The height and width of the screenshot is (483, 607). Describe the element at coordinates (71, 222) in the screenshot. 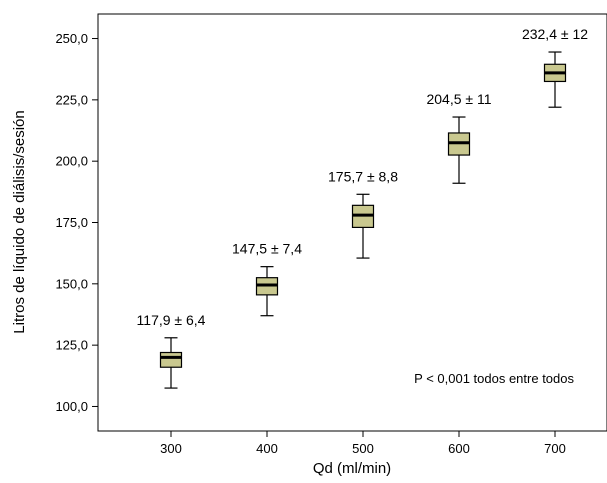

I see `y-tick-label: 175,0` at that location.